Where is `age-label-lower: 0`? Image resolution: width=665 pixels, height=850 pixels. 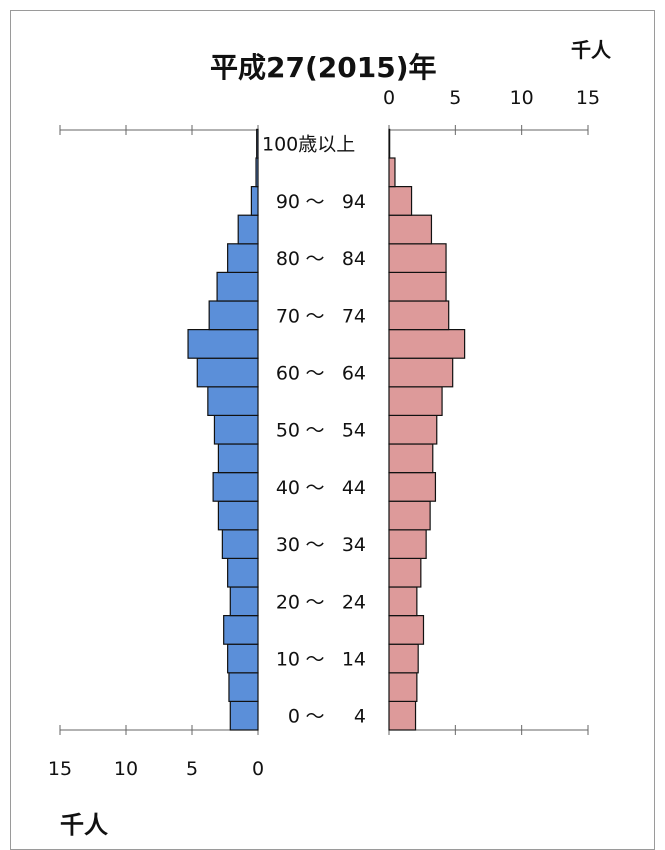 age-label-lower: 0 is located at coordinates (294, 717).